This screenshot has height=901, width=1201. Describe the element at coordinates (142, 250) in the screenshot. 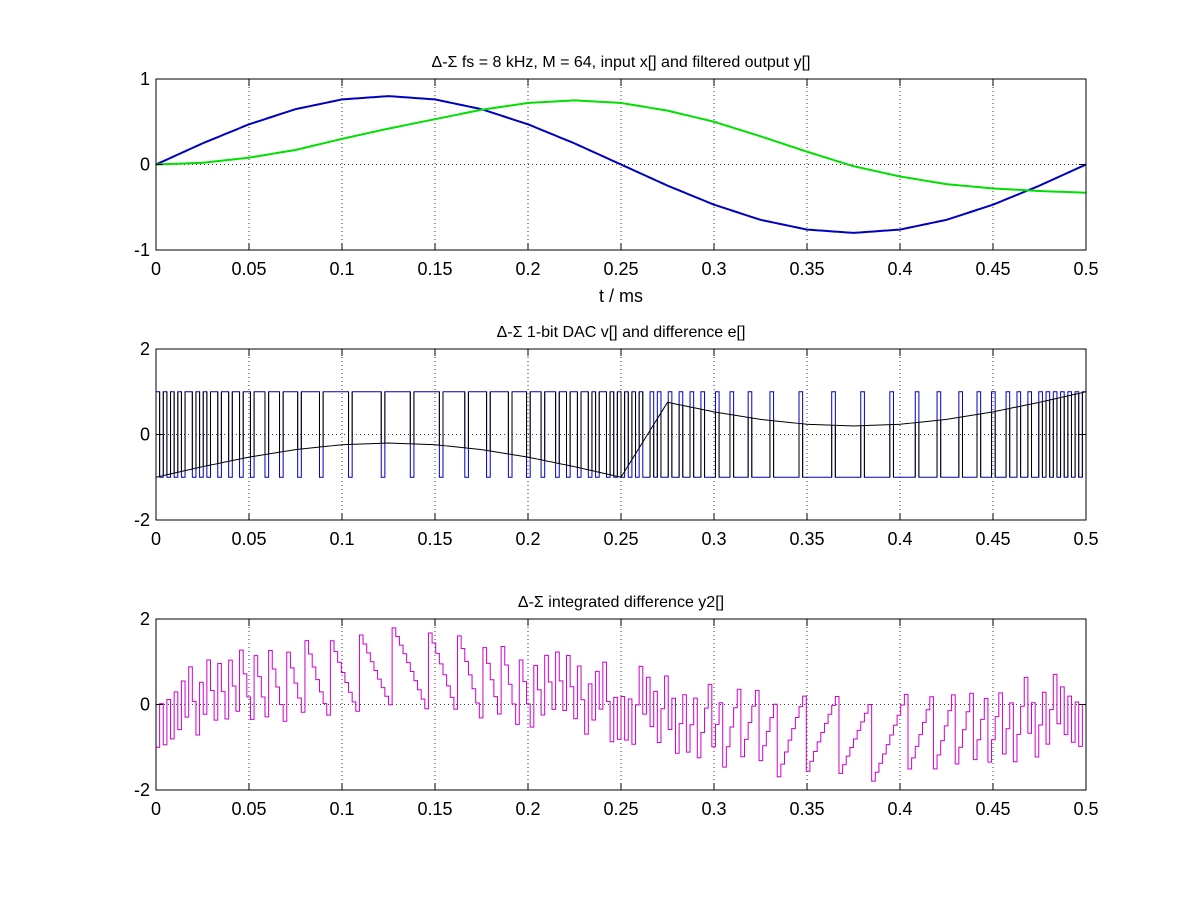

I see `y-tick-label: -1` at that location.